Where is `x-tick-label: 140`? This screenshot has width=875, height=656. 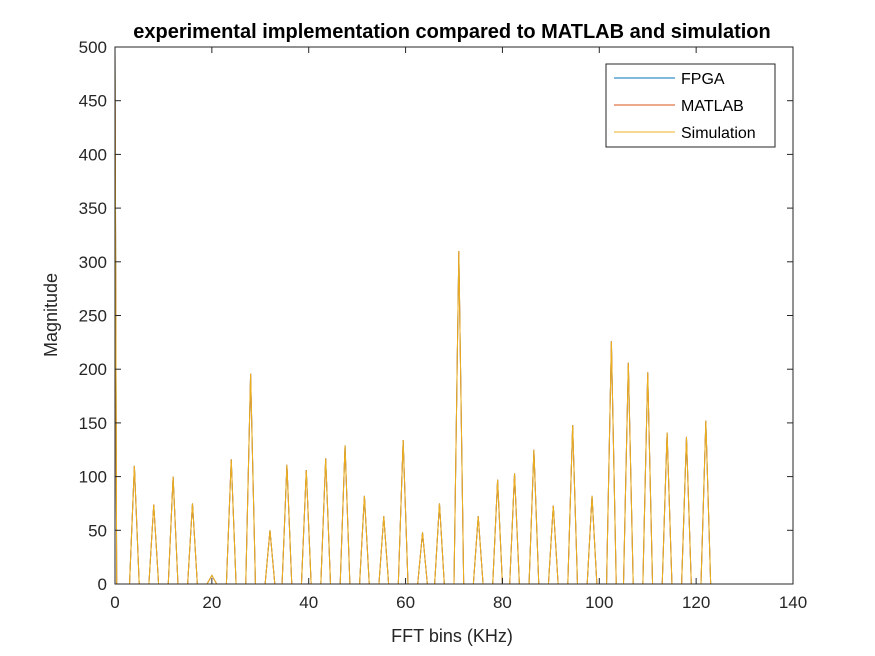 x-tick-label: 140 is located at coordinates (793, 602).